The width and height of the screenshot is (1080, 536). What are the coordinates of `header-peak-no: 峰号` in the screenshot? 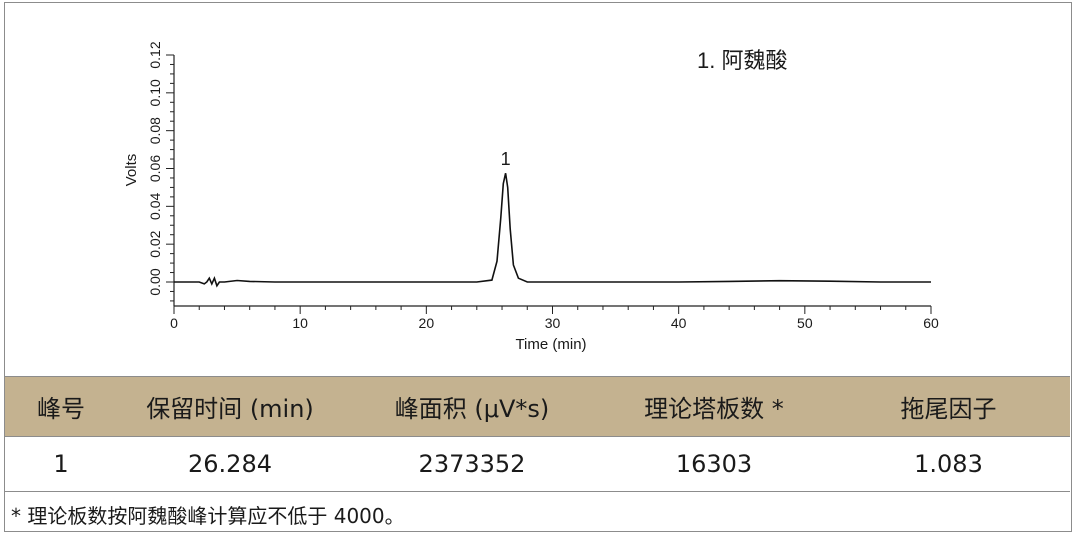 It's located at (61, 409).